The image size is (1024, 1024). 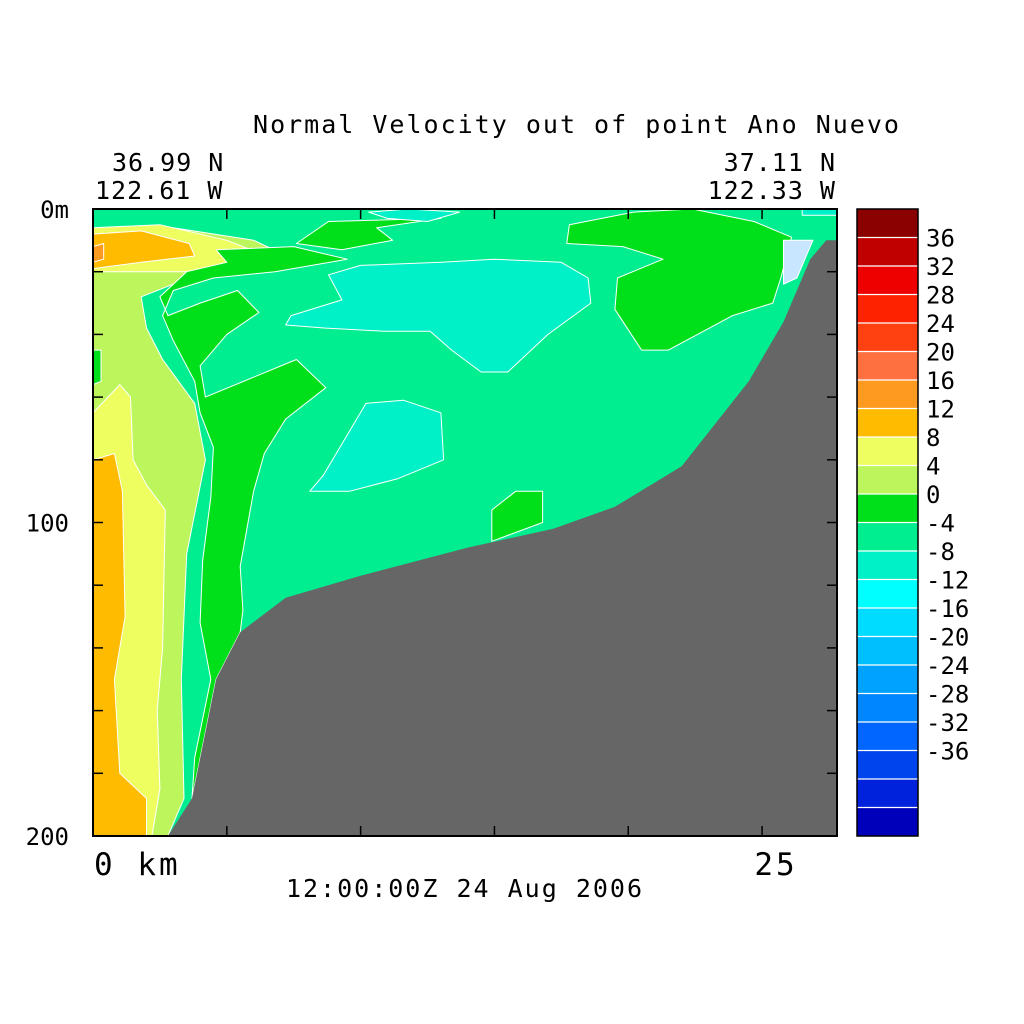 What do you see at coordinates (947, 609) in the screenshot?
I see `colorbar-label-13: -16` at bounding box center [947, 609].